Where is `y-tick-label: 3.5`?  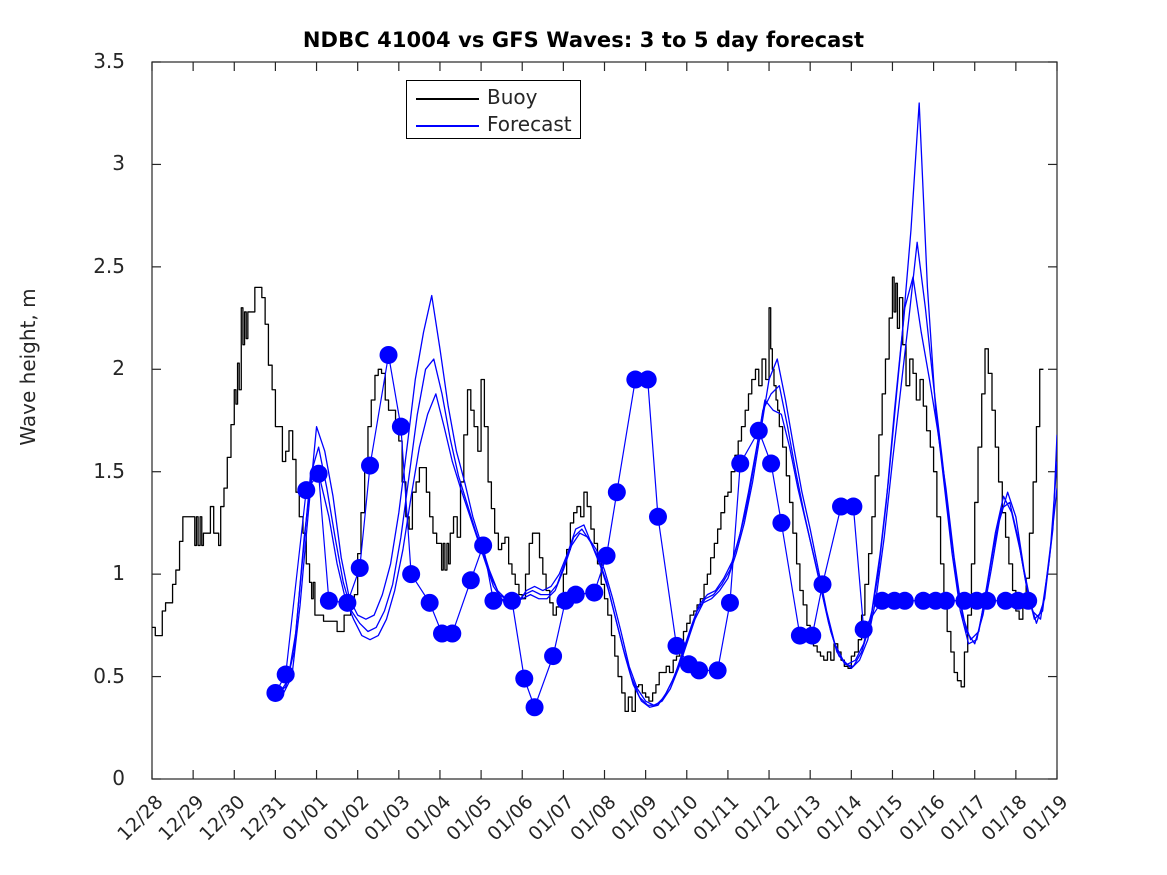 y-tick-label: 3.5 is located at coordinates (109, 61).